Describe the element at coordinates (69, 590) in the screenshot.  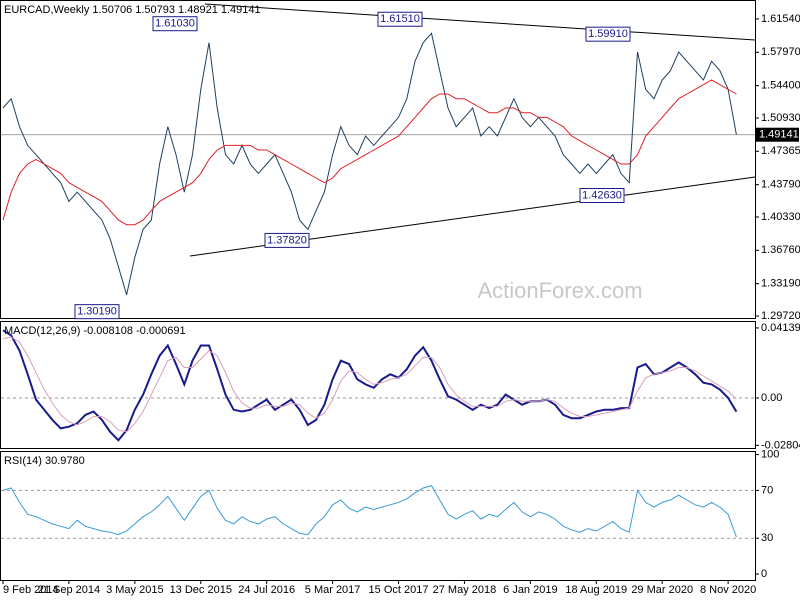
I see `x-tick-label: 21 Sep 2014` at that location.